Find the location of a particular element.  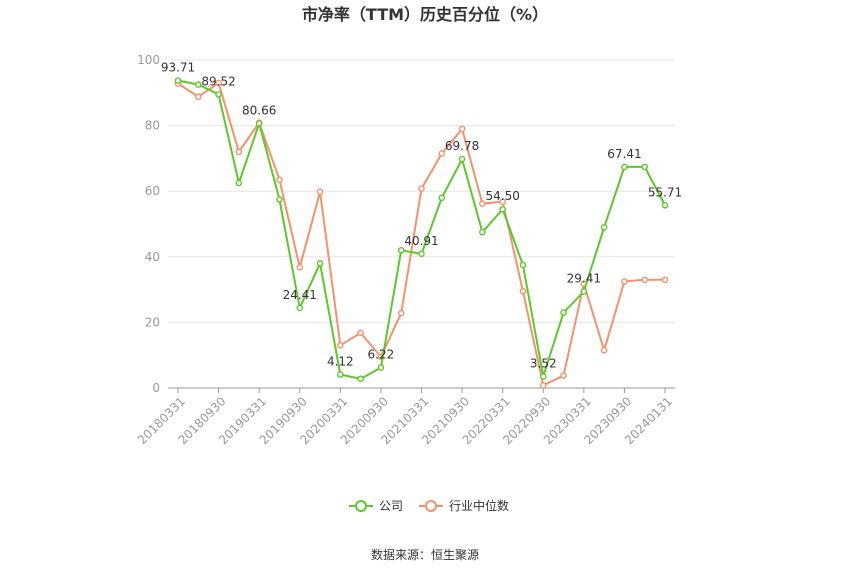

y-tick-label: 60 is located at coordinates (152, 191).